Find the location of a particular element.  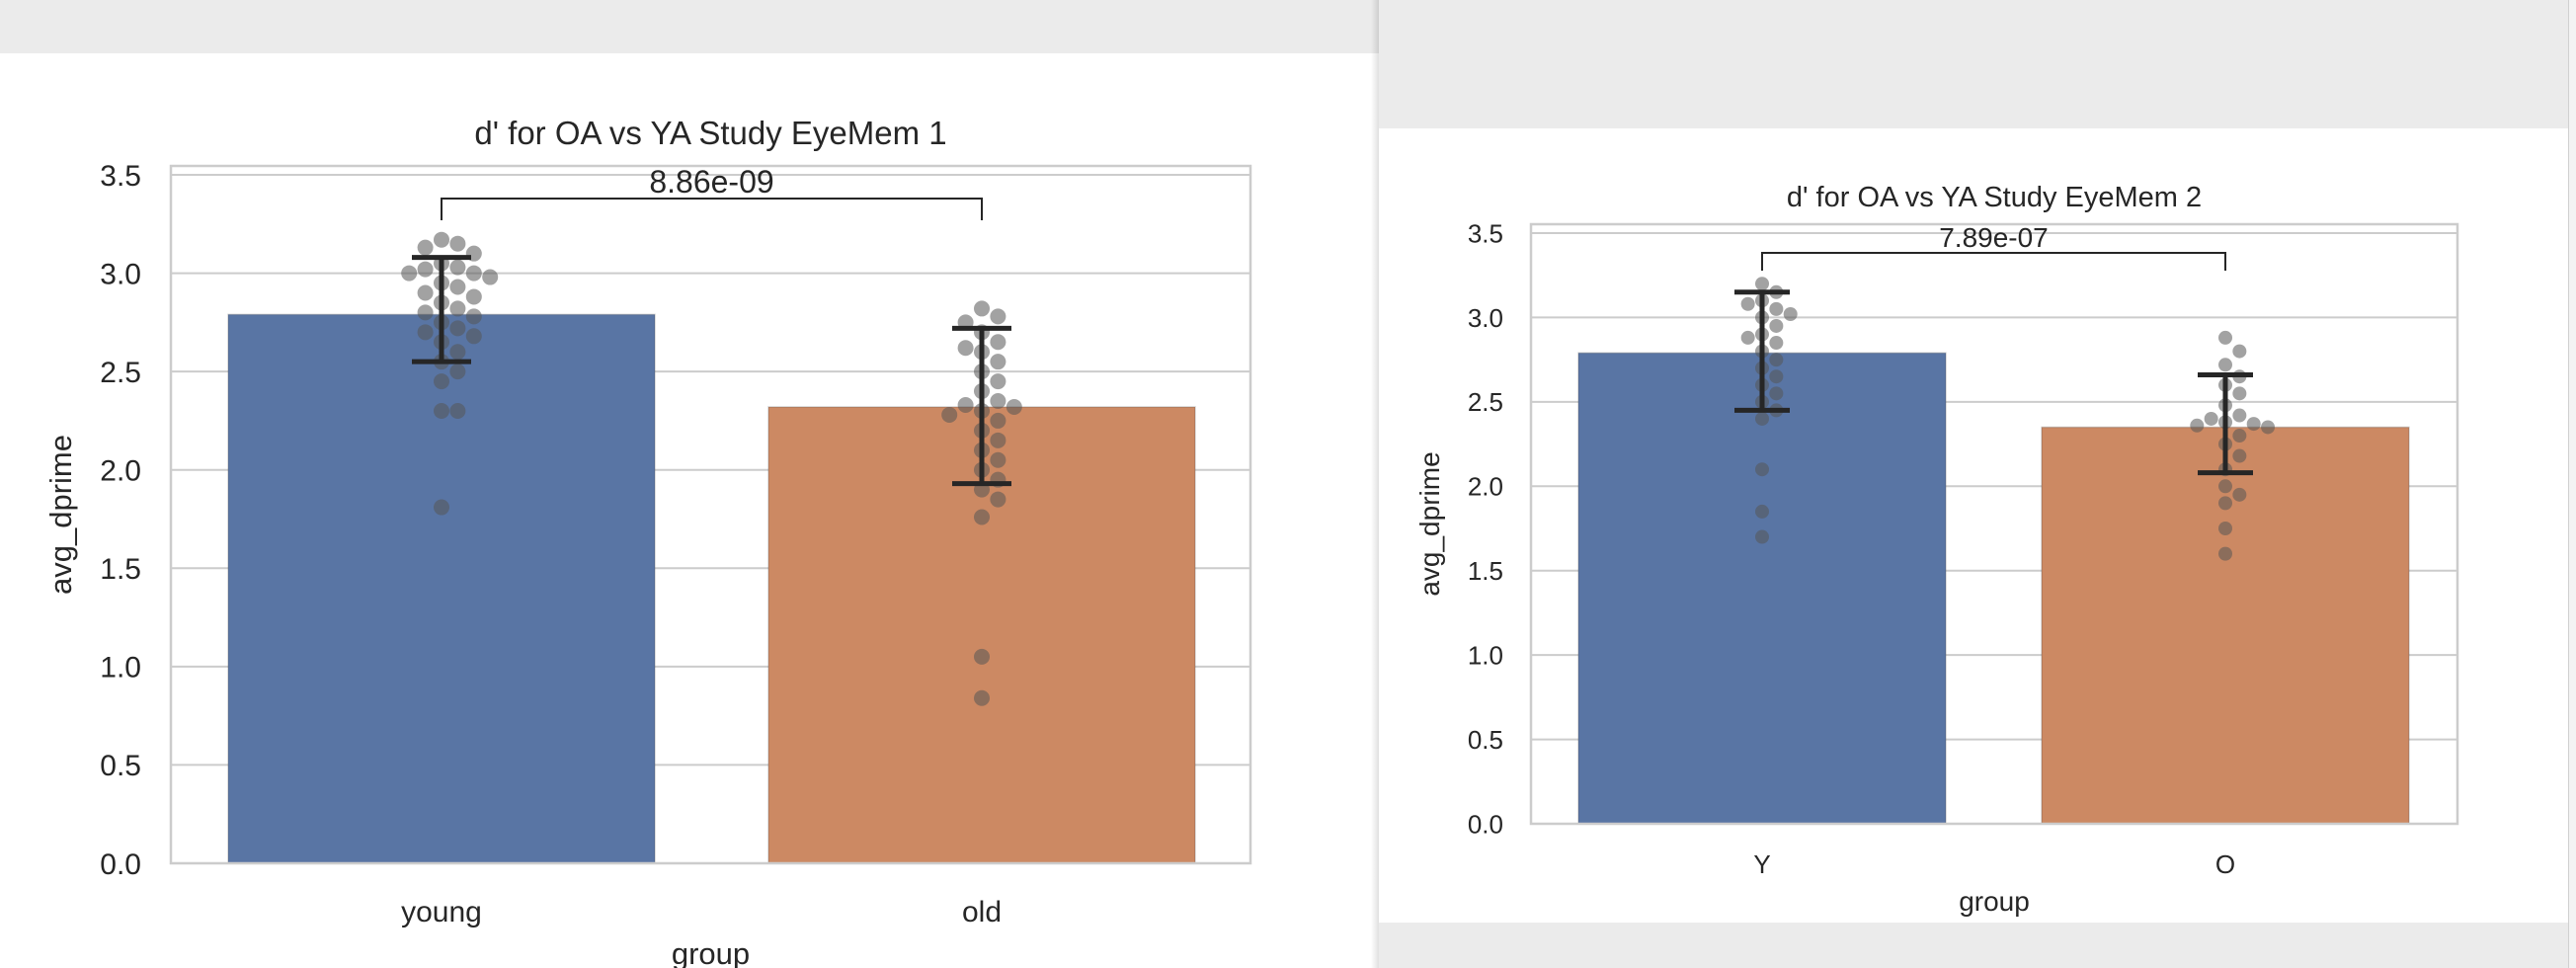

bar-o is located at coordinates (2225, 625).